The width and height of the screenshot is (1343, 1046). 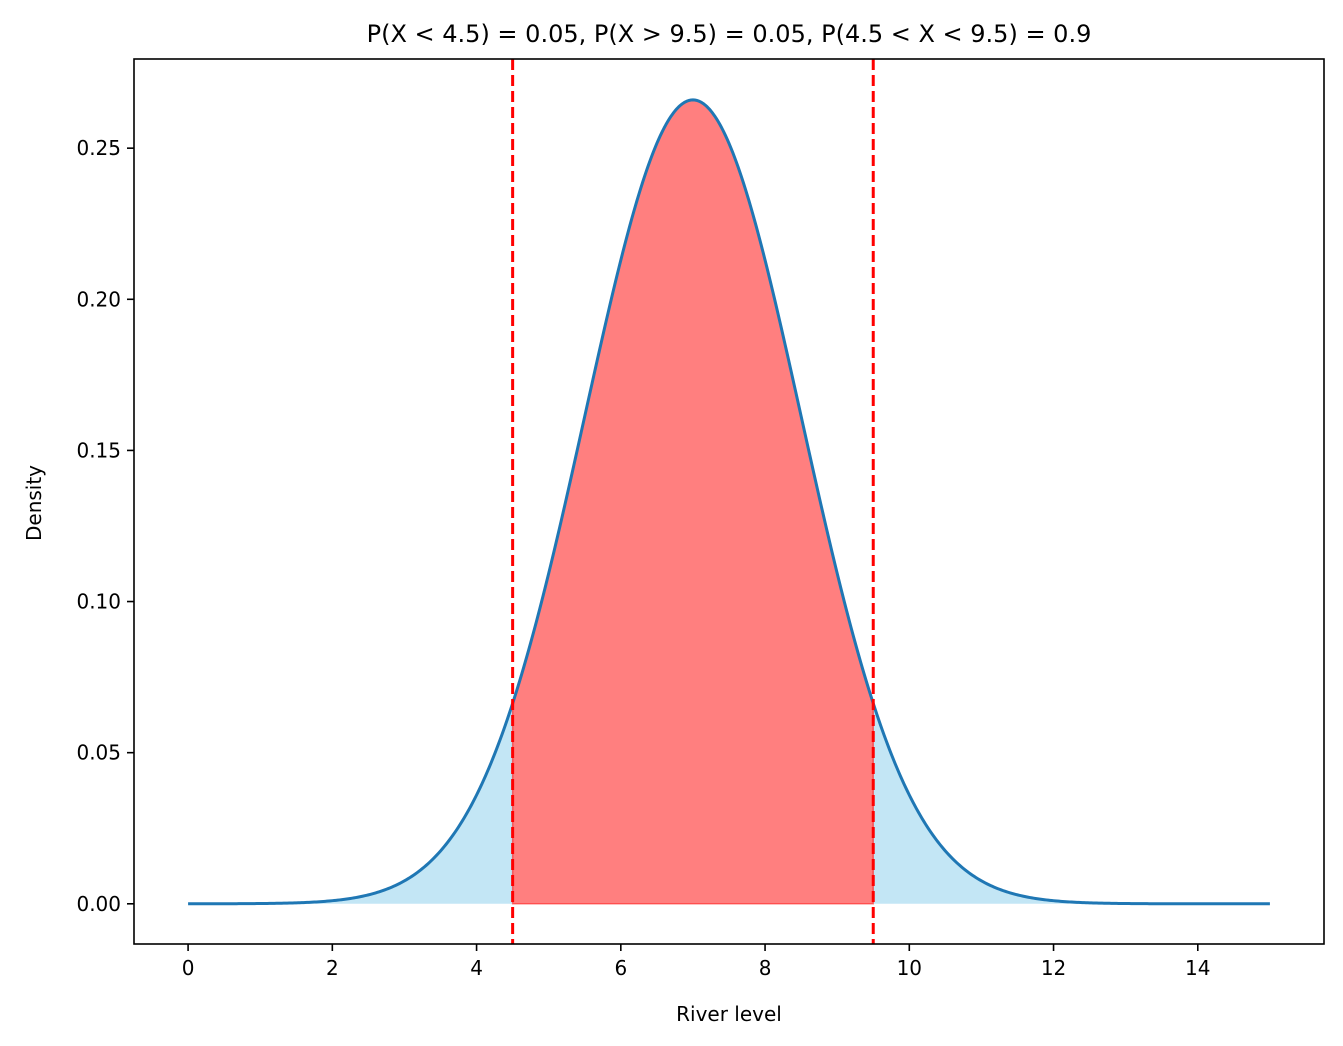 I want to click on x-tick-label: 8, so click(x=765, y=968).